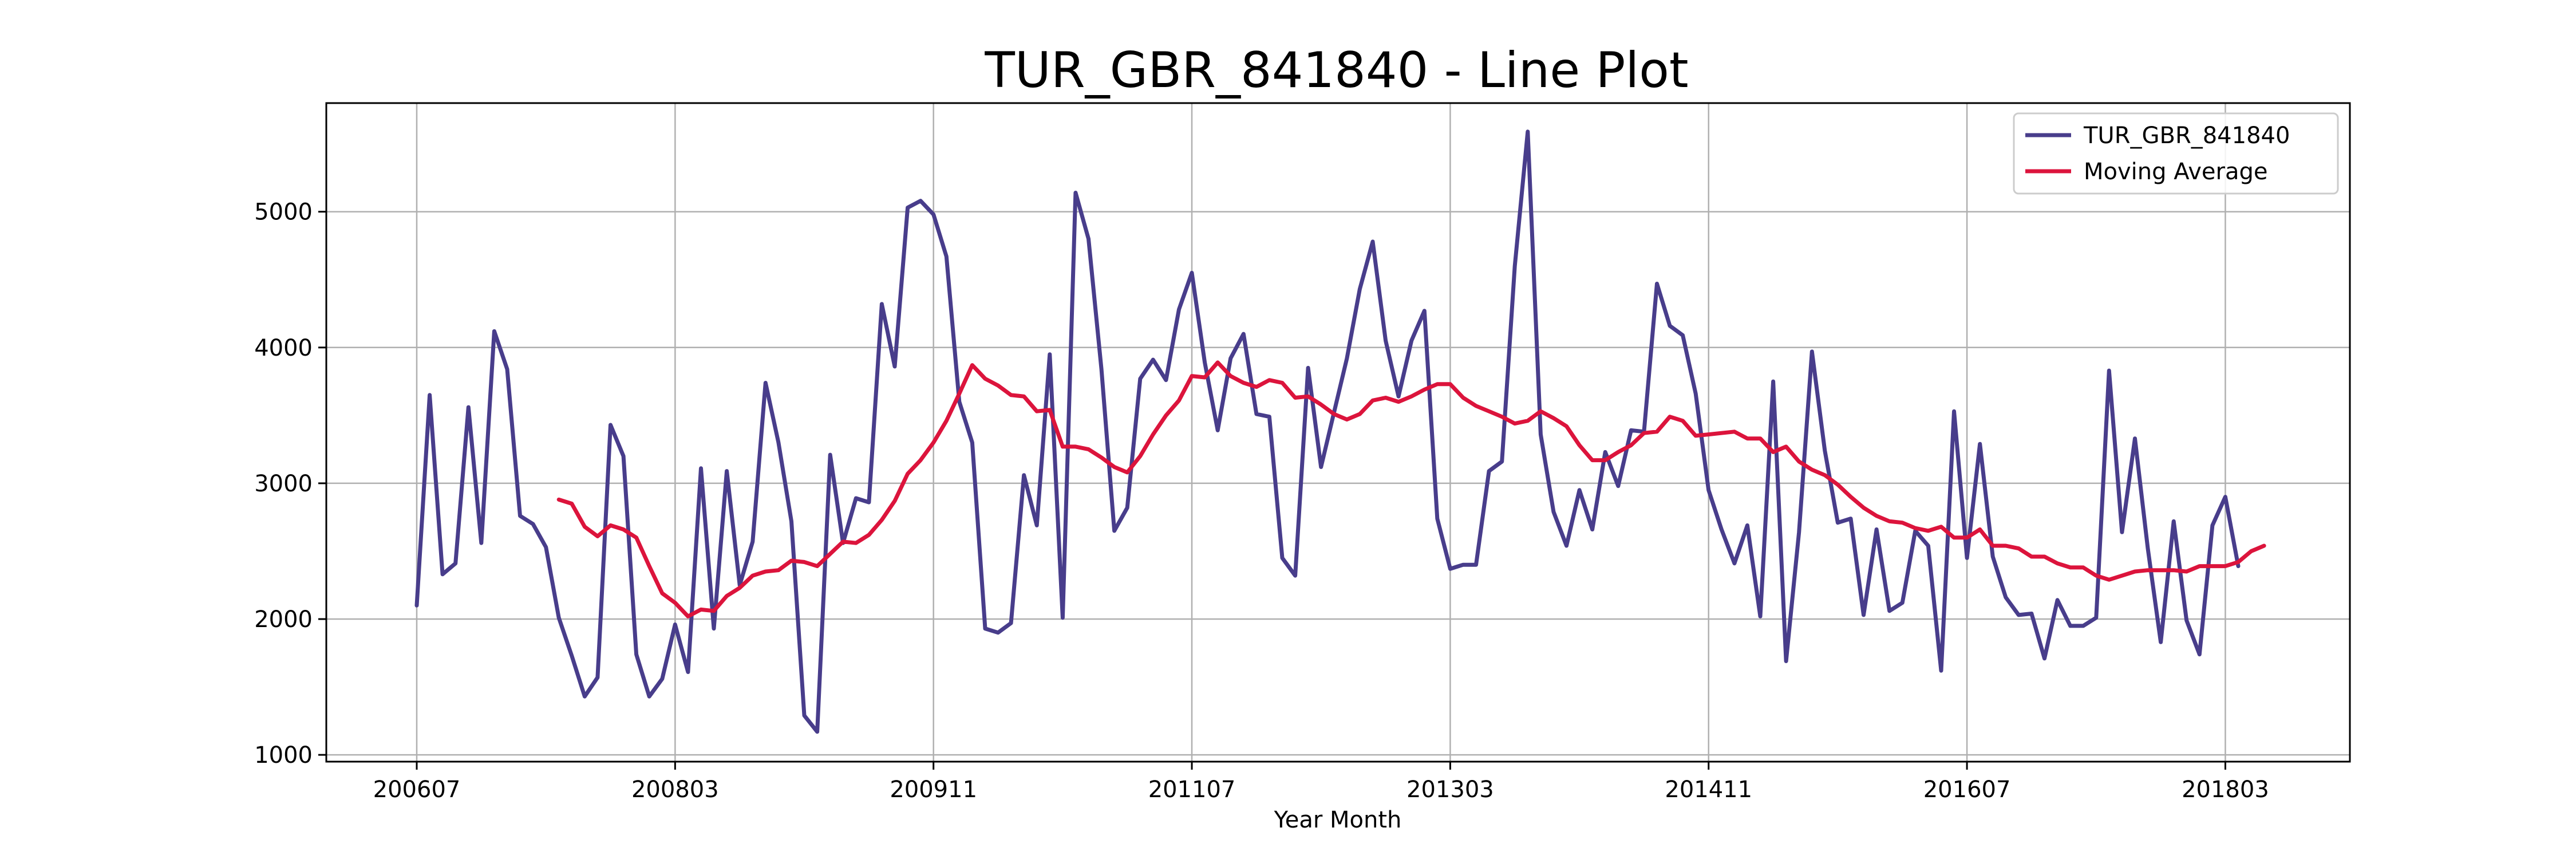 The width and height of the screenshot is (2576, 859). Describe the element at coordinates (417, 790) in the screenshot. I see `x-tick-label: 200607` at that location.